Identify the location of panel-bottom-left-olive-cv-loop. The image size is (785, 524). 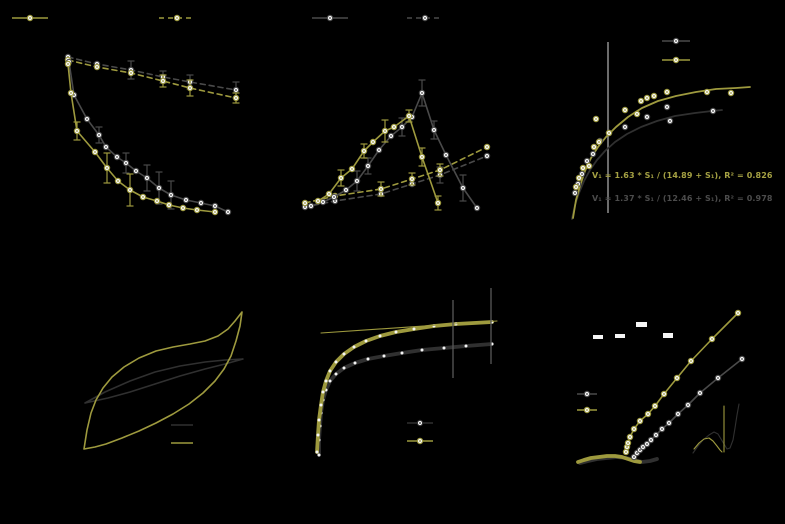
(163, 380).